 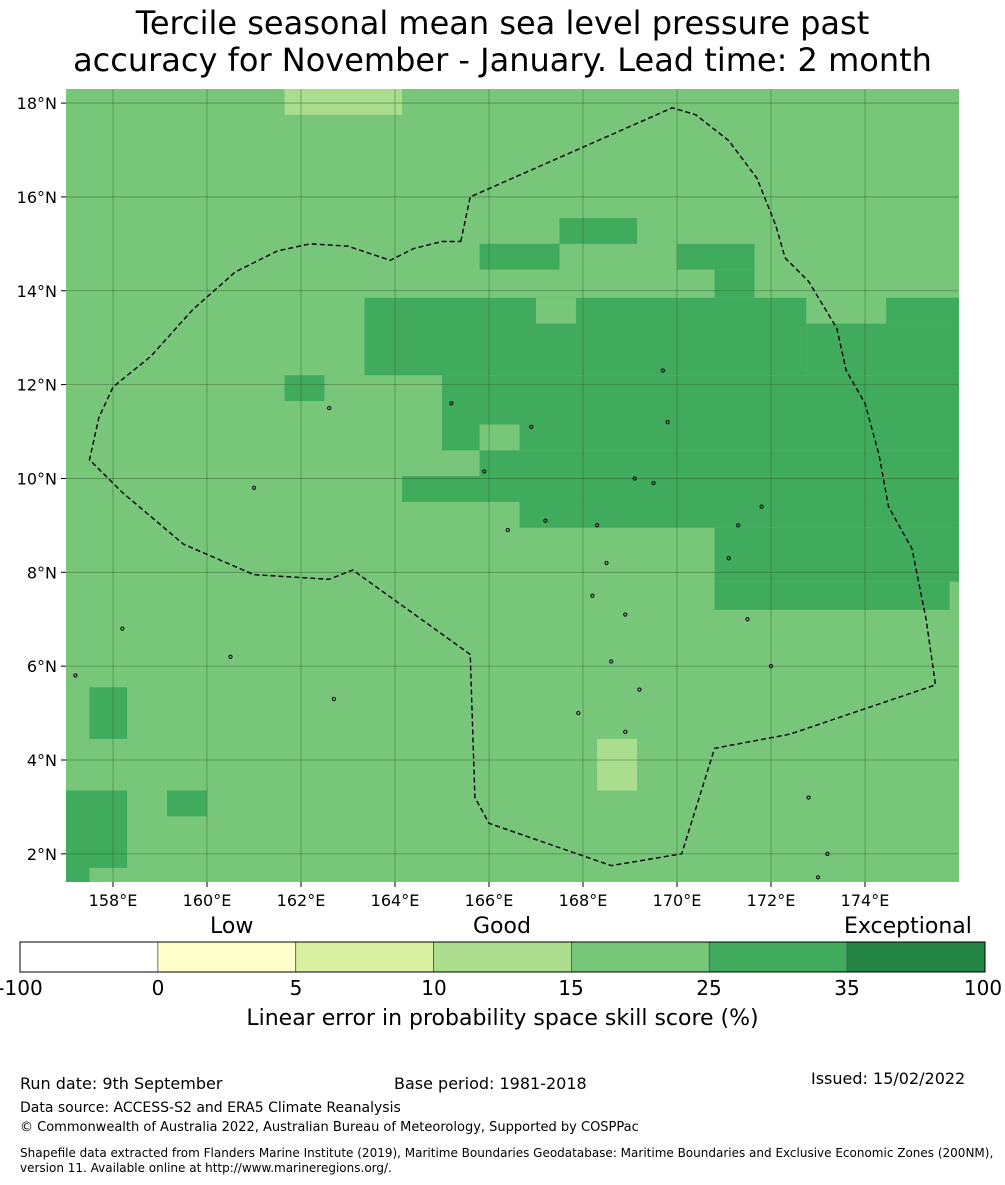 What do you see at coordinates (301, 900) in the screenshot?
I see `lon-tick-label: 162°E` at bounding box center [301, 900].